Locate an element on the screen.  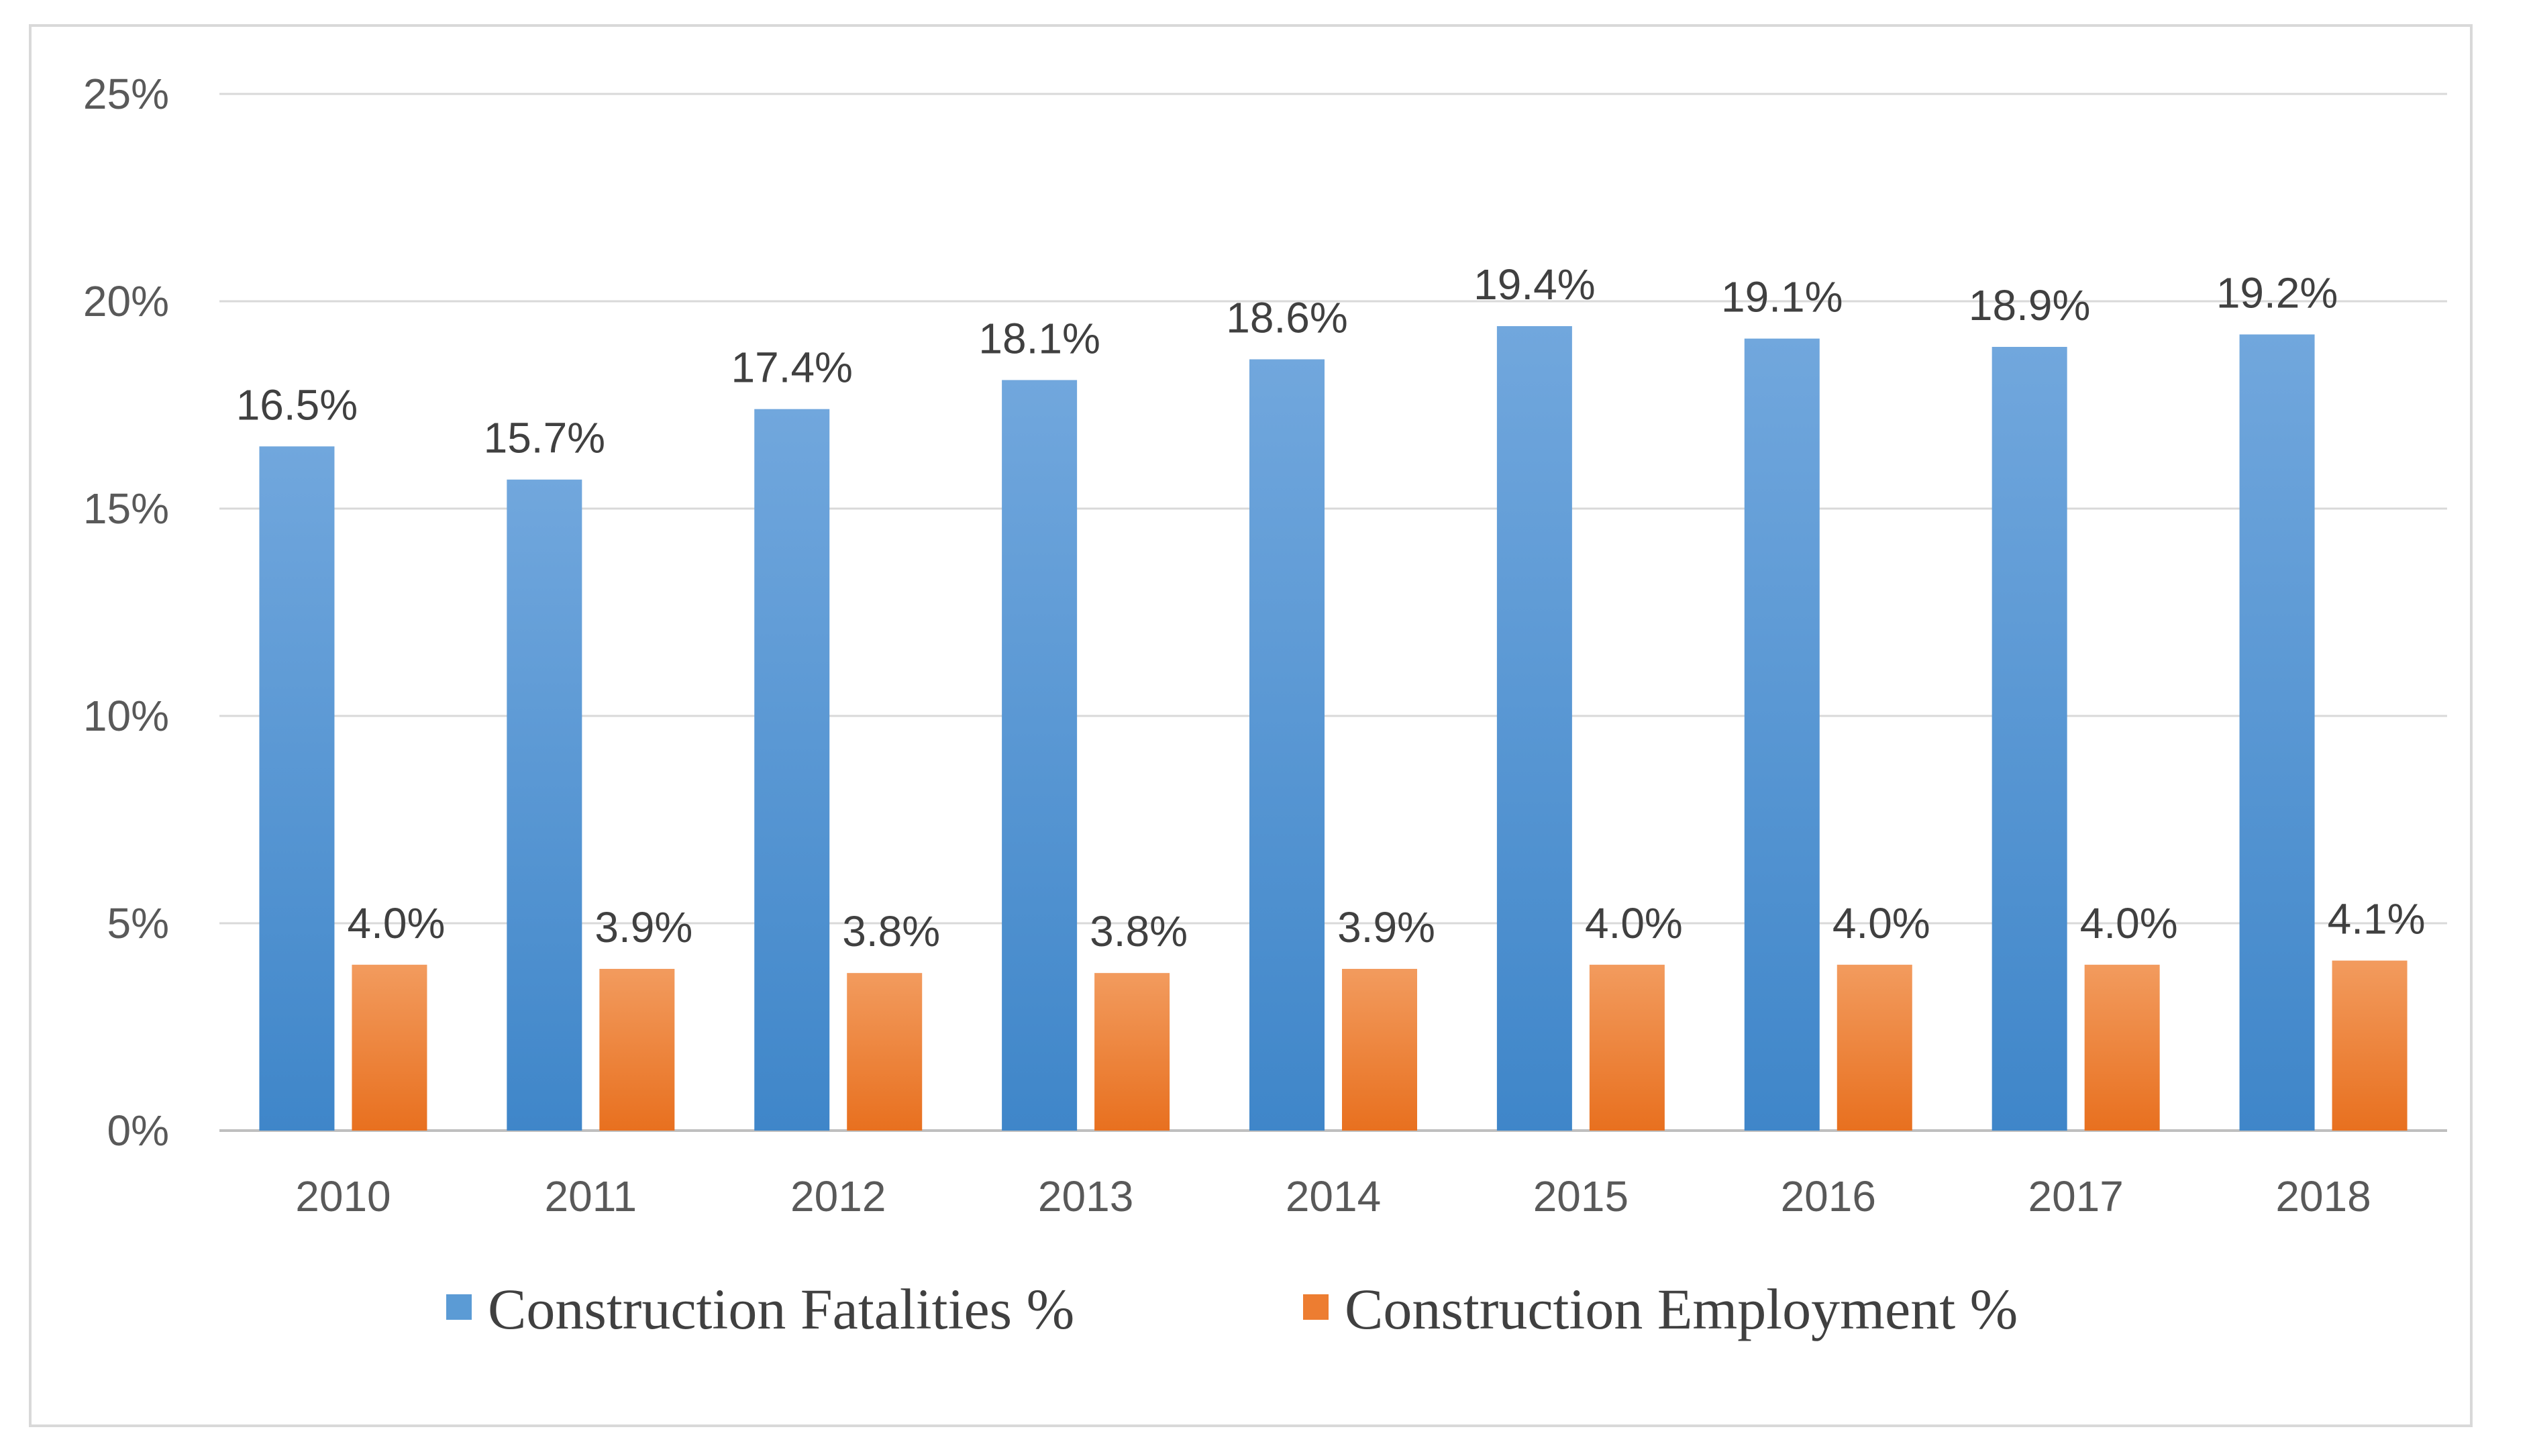
x-tick-label: 2013 is located at coordinates (1085, 1196).